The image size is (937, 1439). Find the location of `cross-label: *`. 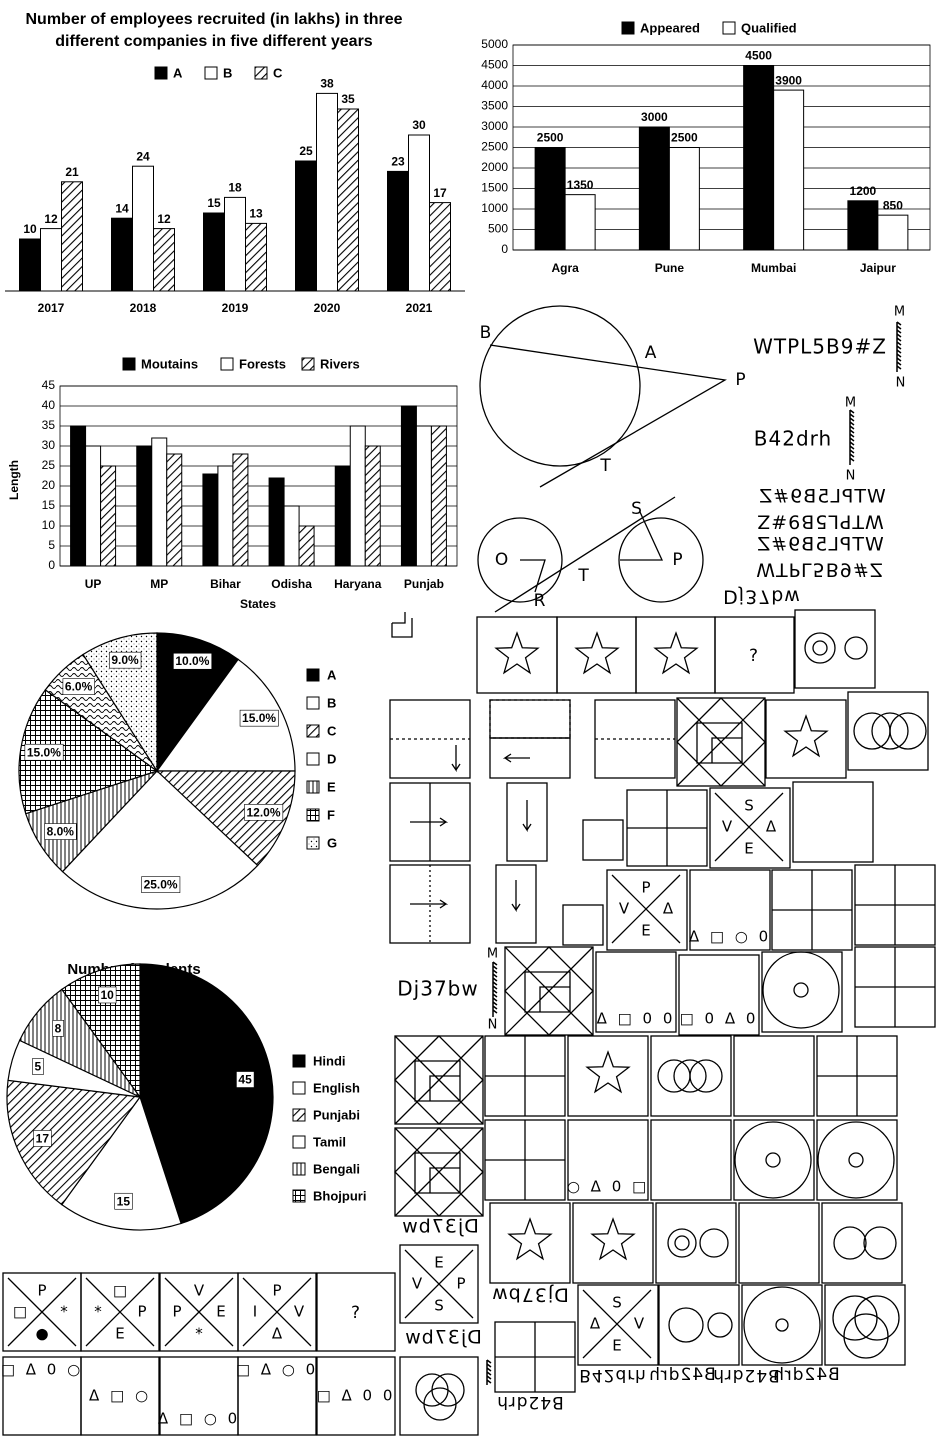

cross-label: * is located at coordinates (199, 1334).